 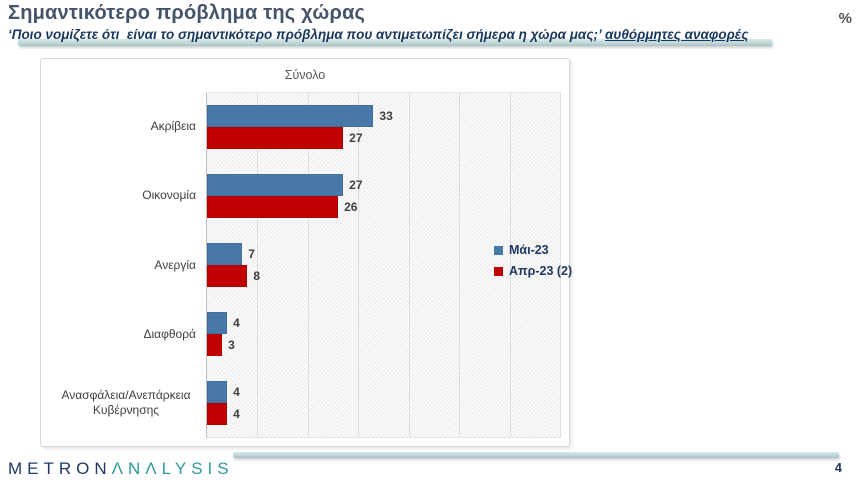 I want to click on logo-analysis-text: ΛNΛLYSIS, so click(x=172, y=468).